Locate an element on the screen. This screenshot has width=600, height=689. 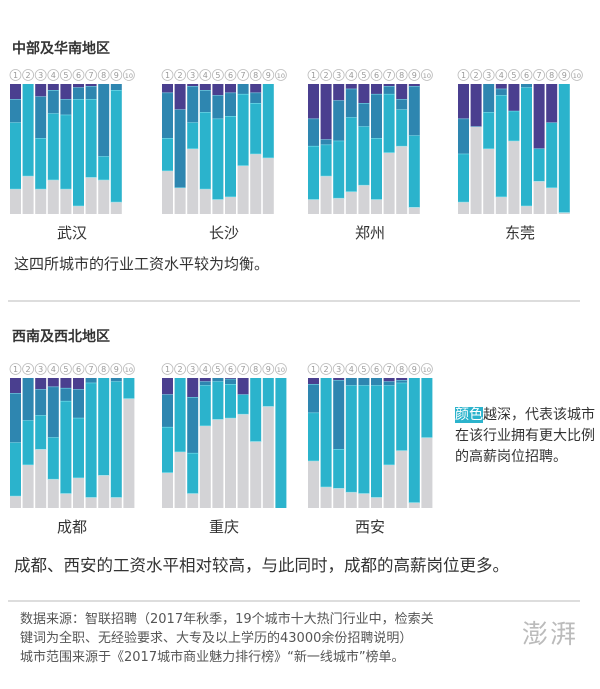
chart-dongguan: 1 2 3 4 5 6 7 8 9 10 东莞 is located at coordinates (520, 154).